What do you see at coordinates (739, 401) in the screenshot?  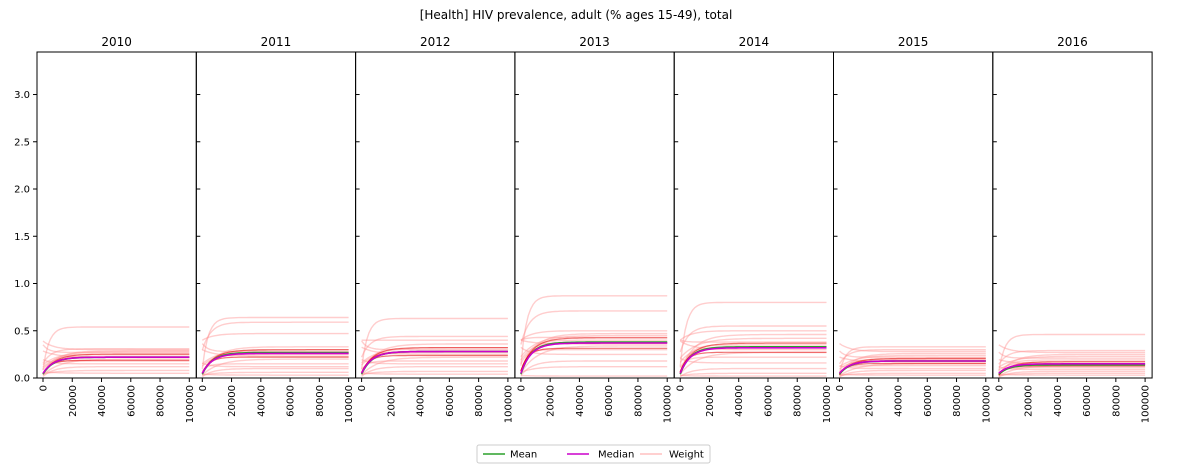 I see `x-tick-label: 40000` at bounding box center [739, 401].